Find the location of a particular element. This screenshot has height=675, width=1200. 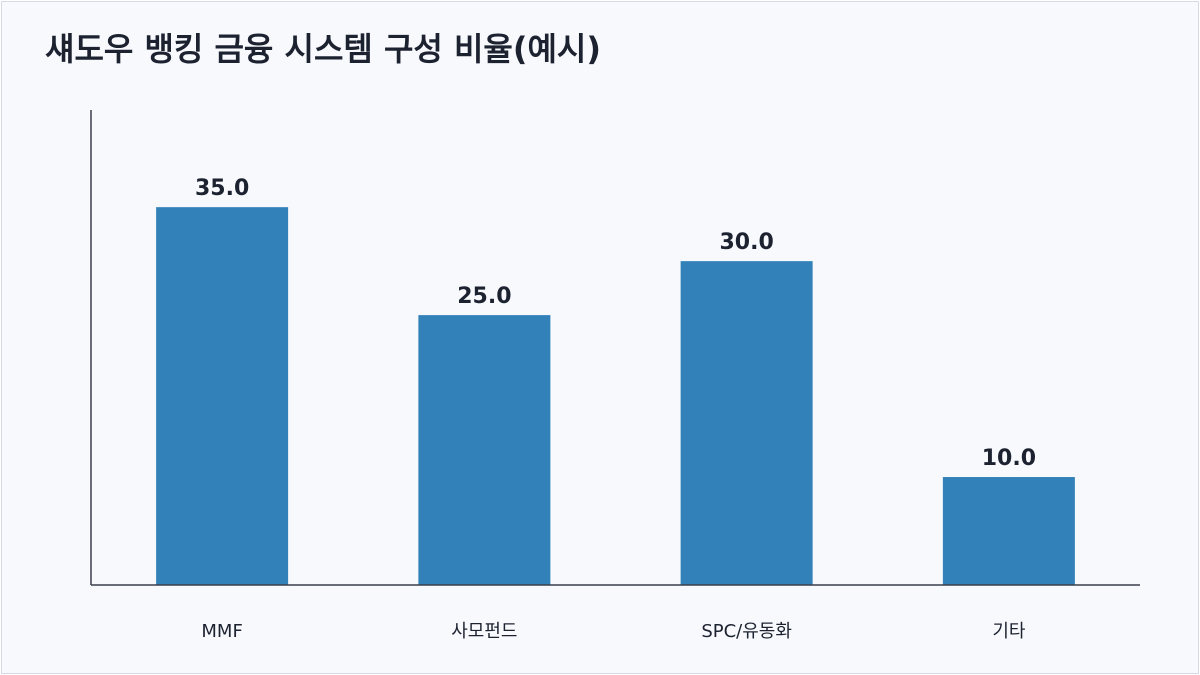

bar-value-label-1: 25.0 is located at coordinates (484, 296).